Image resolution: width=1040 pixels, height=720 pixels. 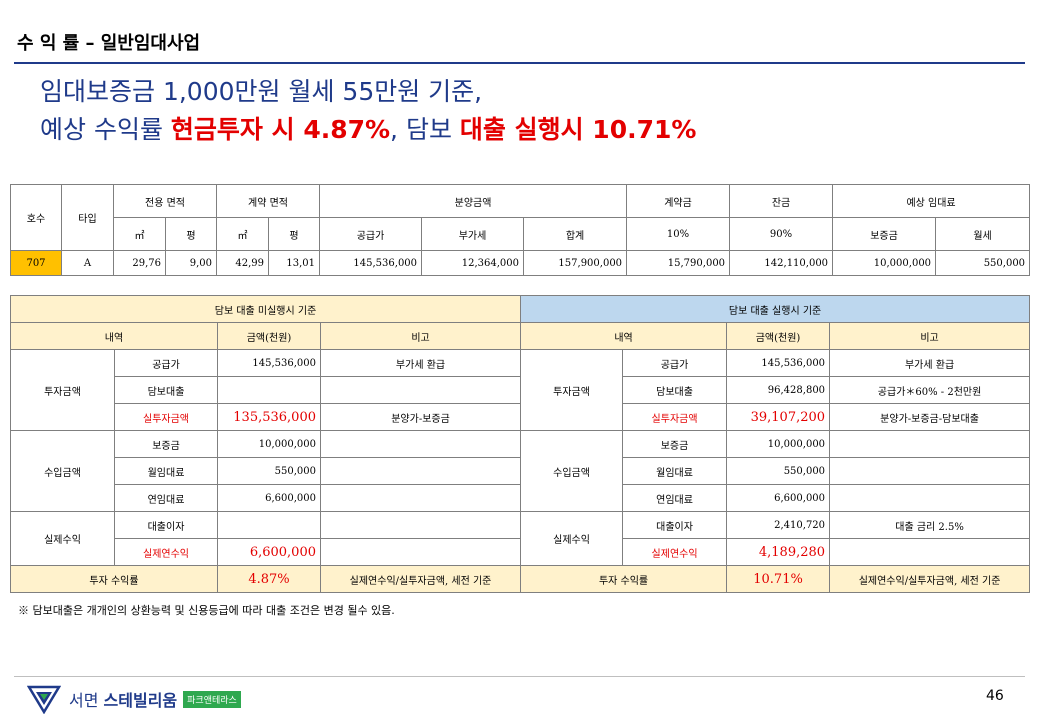 What do you see at coordinates (191, 234) in the screenshot?
I see `header-exclusive-pyeong: 평` at bounding box center [191, 234].